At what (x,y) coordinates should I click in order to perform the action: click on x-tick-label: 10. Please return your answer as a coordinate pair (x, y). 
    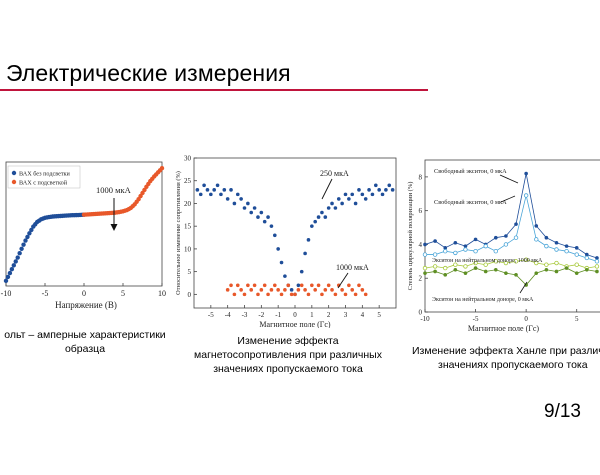
    Looking at the image, I should click on (162, 293).